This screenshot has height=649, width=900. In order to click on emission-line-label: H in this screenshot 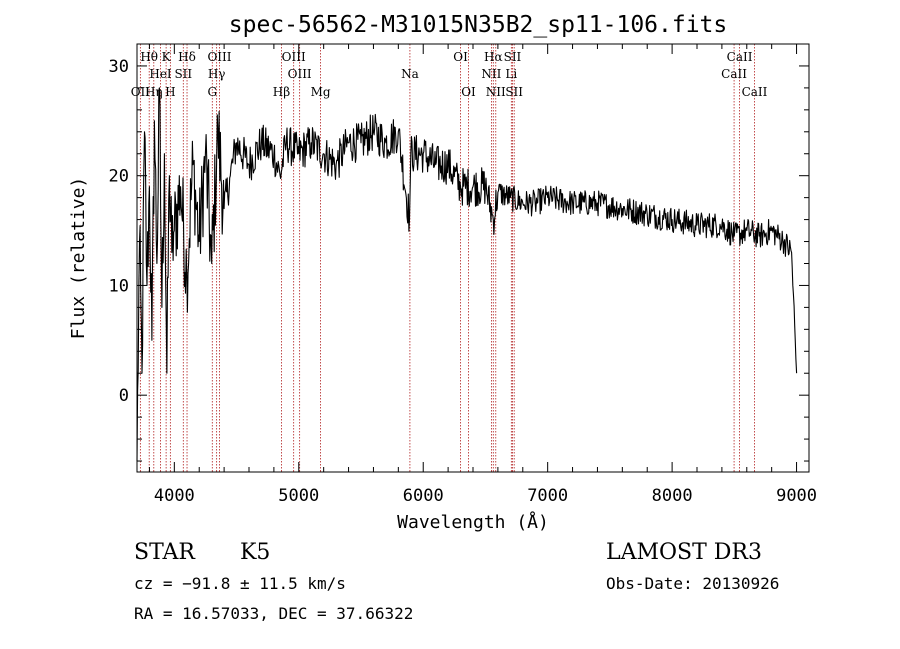, I will do `click(170, 92)`.